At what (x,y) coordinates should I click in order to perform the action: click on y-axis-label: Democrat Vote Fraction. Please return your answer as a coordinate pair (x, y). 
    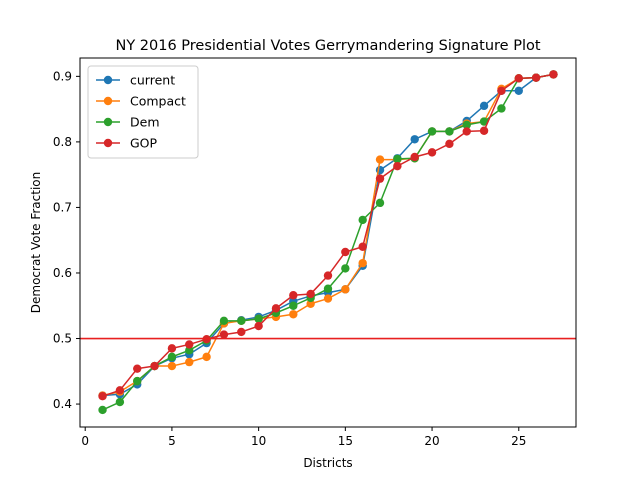
    Looking at the image, I should click on (36, 242).